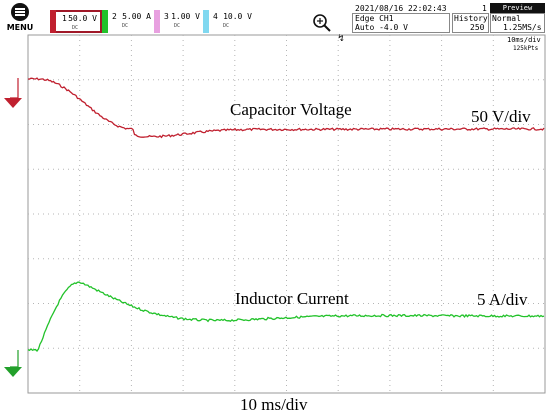 The image size is (550, 416). What do you see at coordinates (517, 8) in the screenshot?
I see `preview-badge: Preview` at bounding box center [517, 8].